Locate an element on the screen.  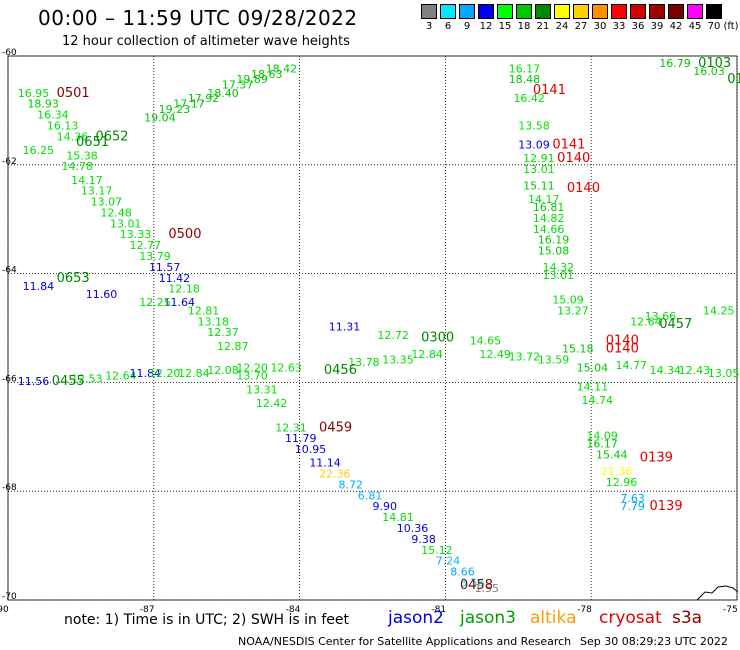
wave-height-value: 11.84 is located at coordinates (146, 373).